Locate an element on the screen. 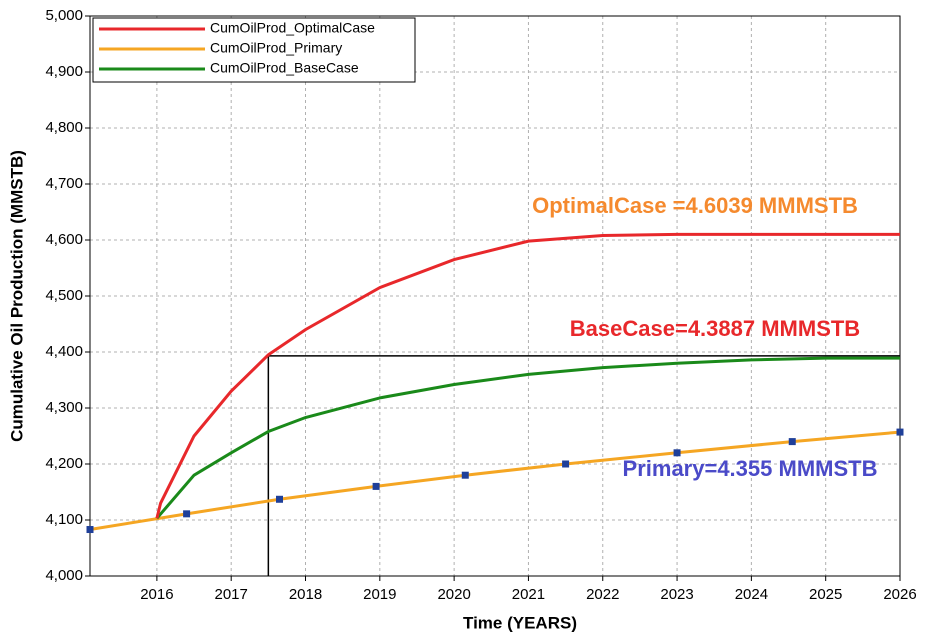 This screenshot has height=642, width=925. x-tick-label: 2018 is located at coordinates (305, 594).